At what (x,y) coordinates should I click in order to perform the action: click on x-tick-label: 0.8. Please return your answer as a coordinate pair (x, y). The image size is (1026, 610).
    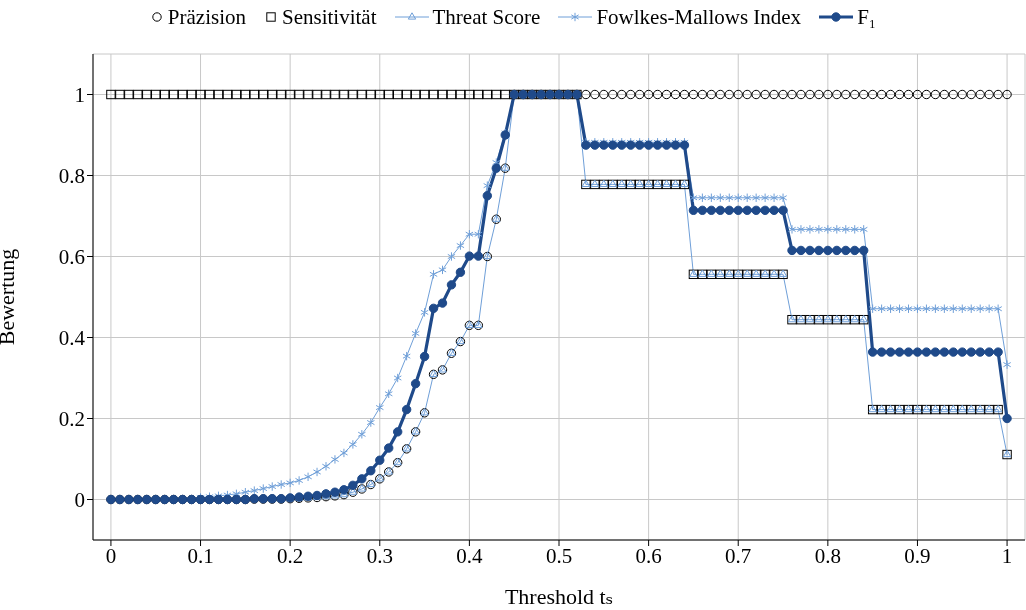
    Looking at the image, I should click on (827, 555).